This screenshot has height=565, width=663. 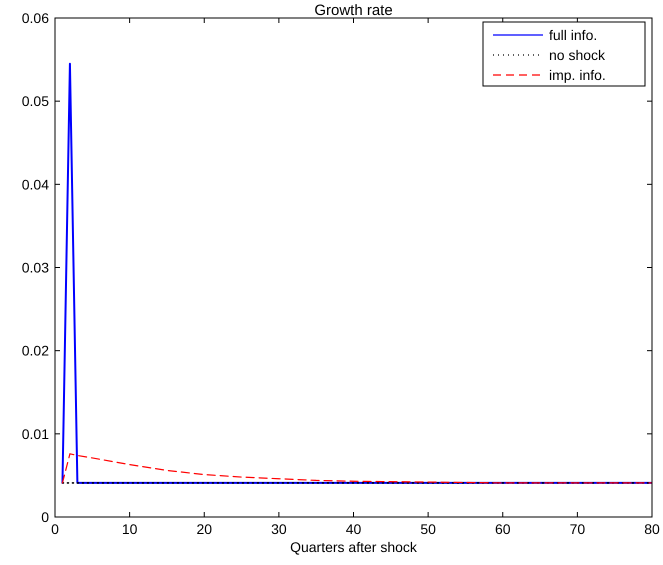 What do you see at coordinates (36, 184) in the screenshot?
I see `y-tick-label: 0.04` at bounding box center [36, 184].